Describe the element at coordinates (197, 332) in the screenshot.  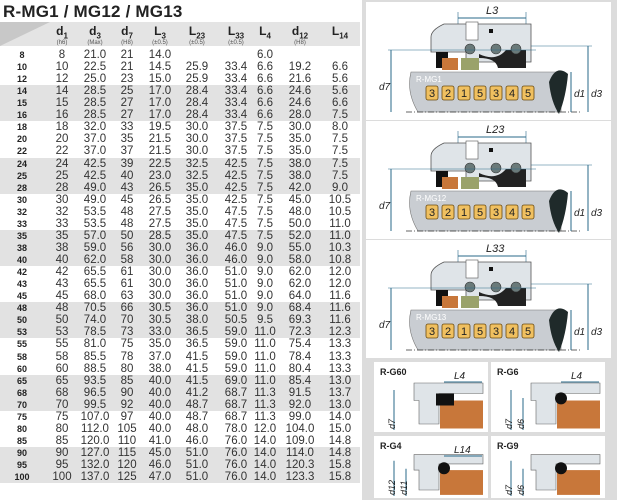
I see `table-cell: 36.5` at that location.